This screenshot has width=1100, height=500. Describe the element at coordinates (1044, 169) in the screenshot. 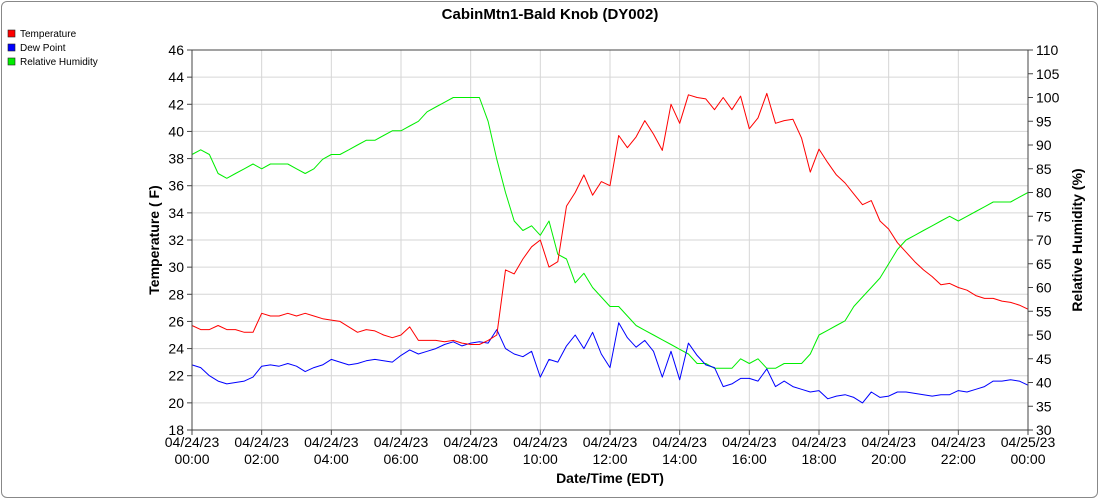

I see `y2-tick-label: 85` at that location.